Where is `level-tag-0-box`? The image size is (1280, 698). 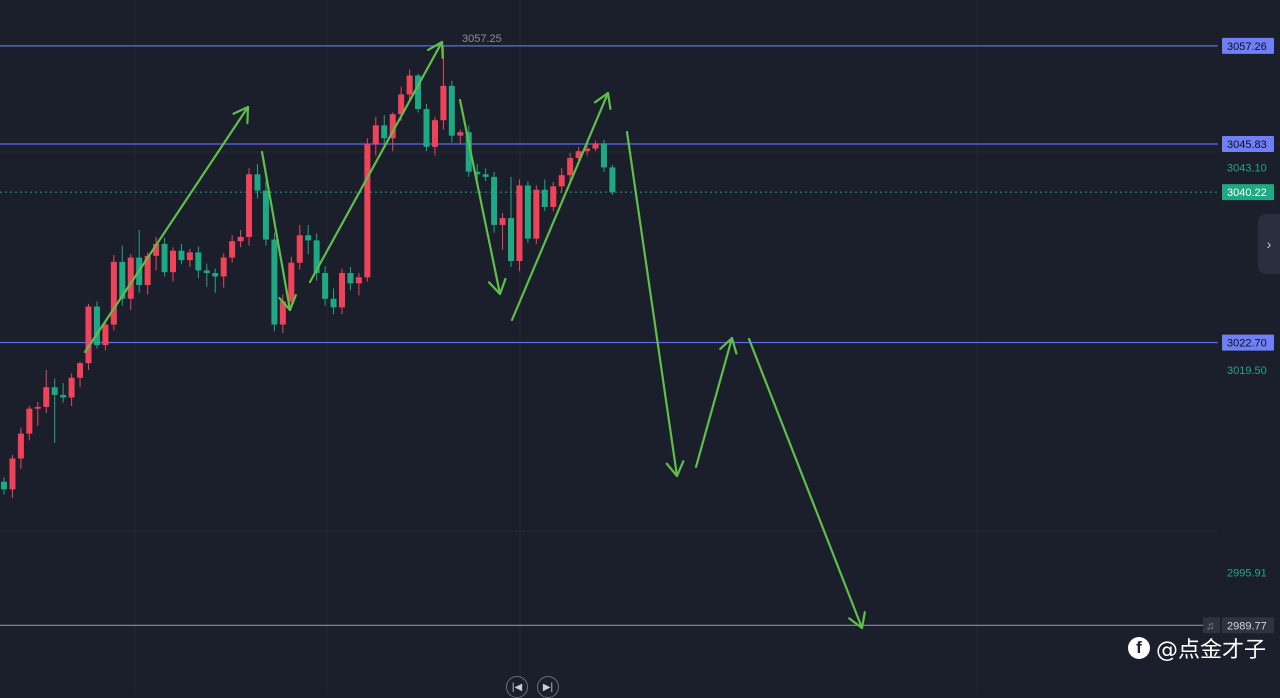 level-tag-0-box is located at coordinates (1248, 45).